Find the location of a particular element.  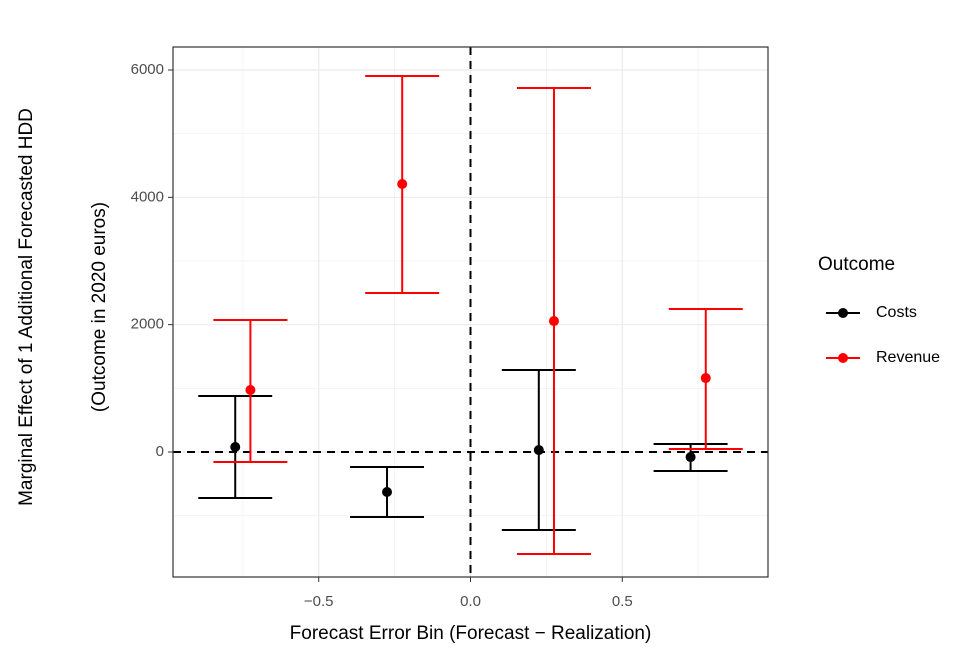

y-tick-label: 6000 is located at coordinates (147, 69).